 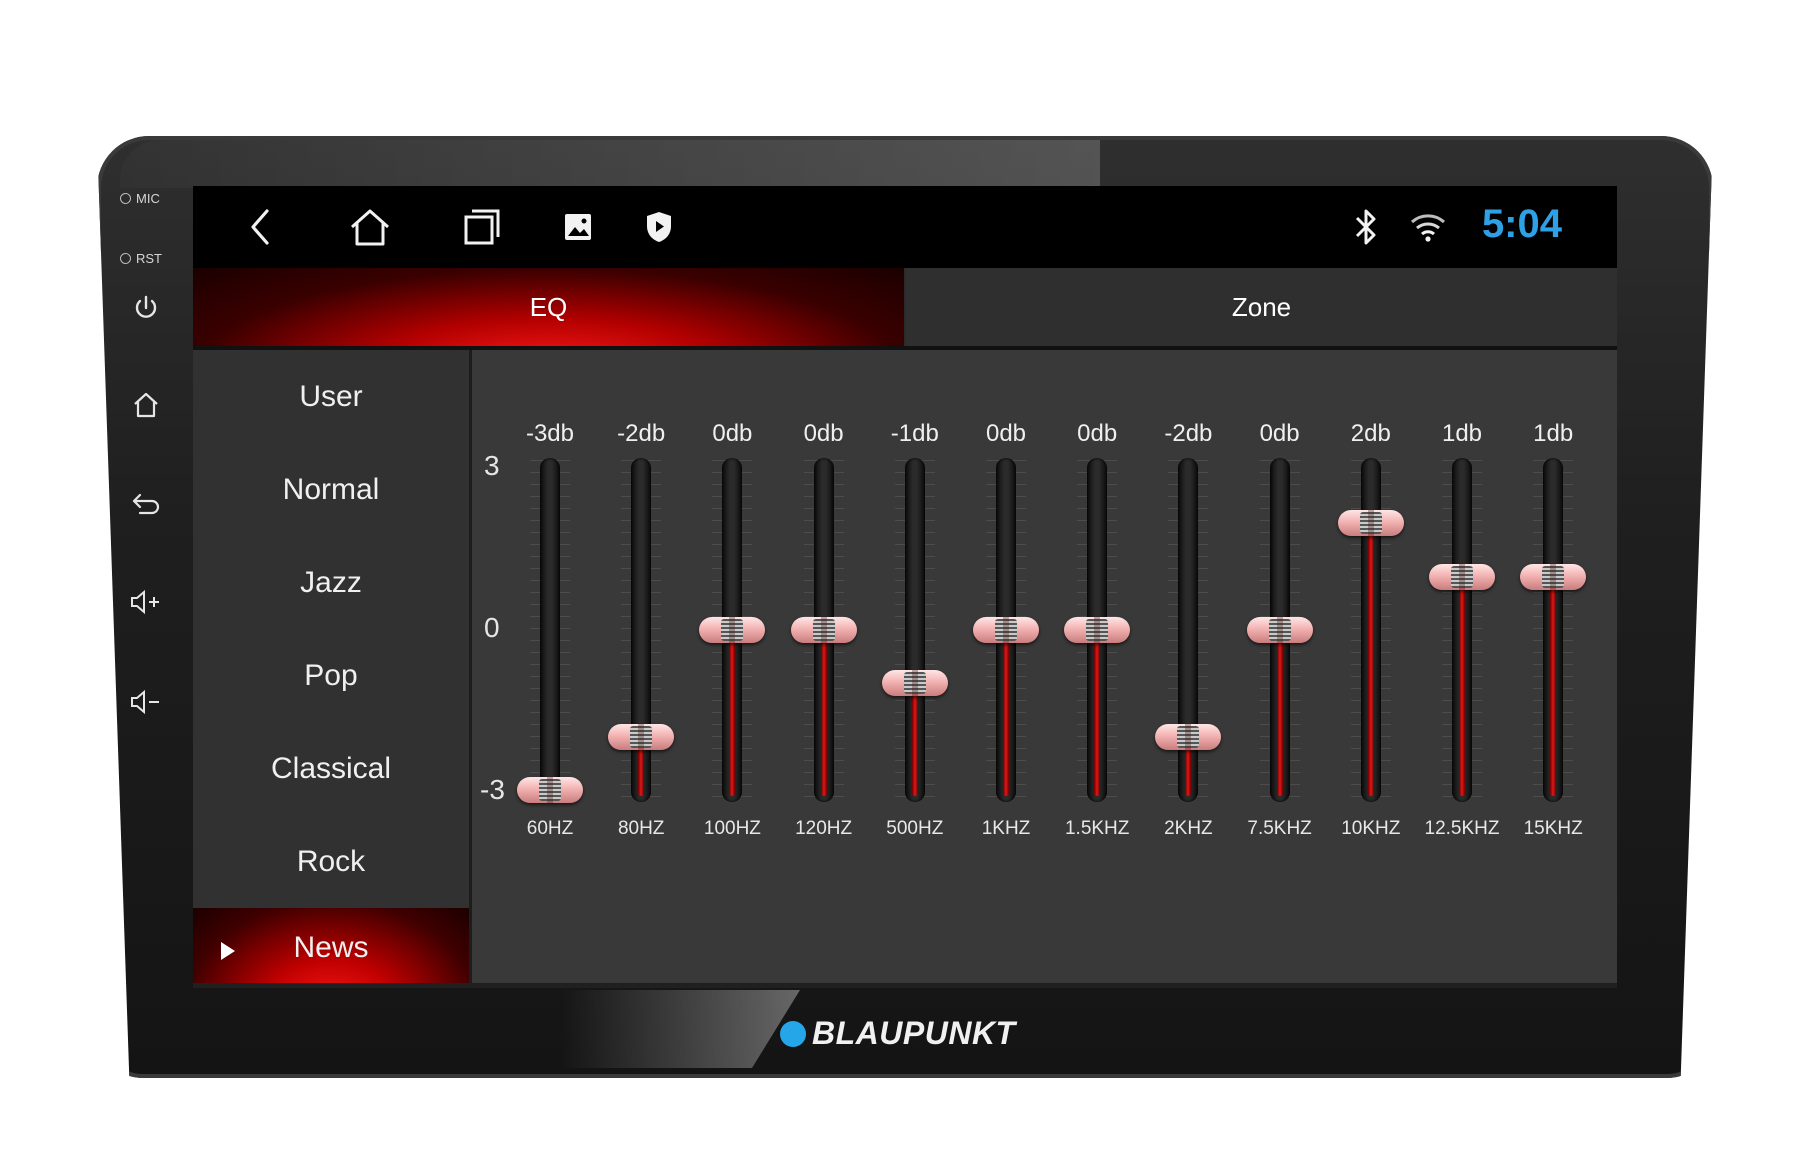 I want to click on preset-label: News, so click(x=331, y=947).